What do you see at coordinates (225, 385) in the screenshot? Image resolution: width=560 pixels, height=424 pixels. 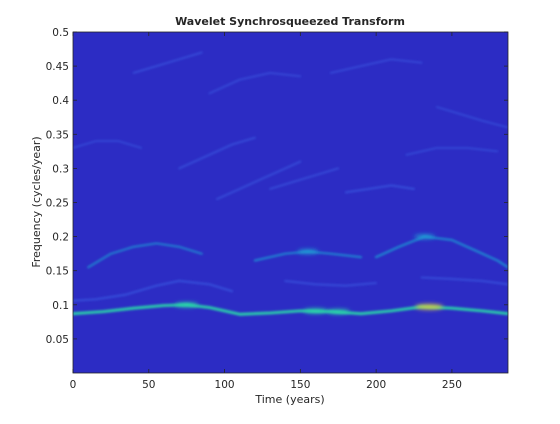 I see `x-tick-label: 100` at bounding box center [225, 385].